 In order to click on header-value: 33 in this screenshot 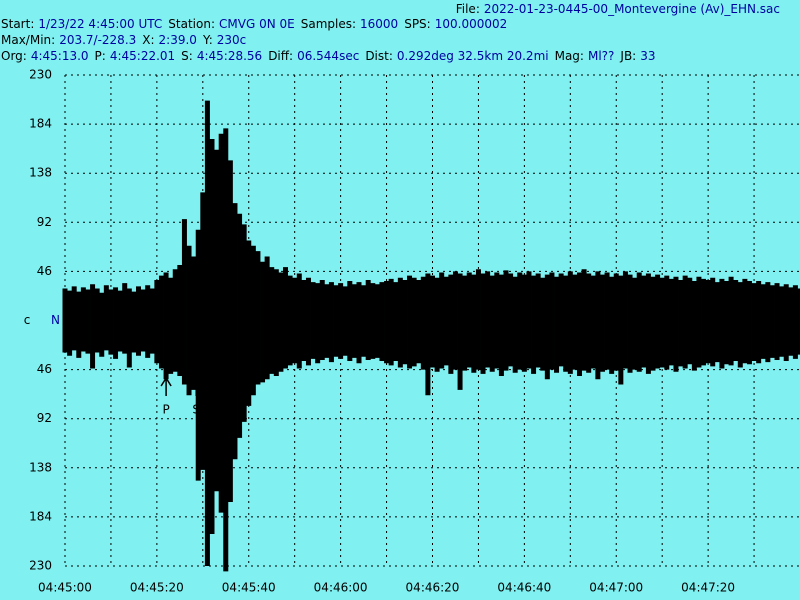, I will do `click(647, 56)`.